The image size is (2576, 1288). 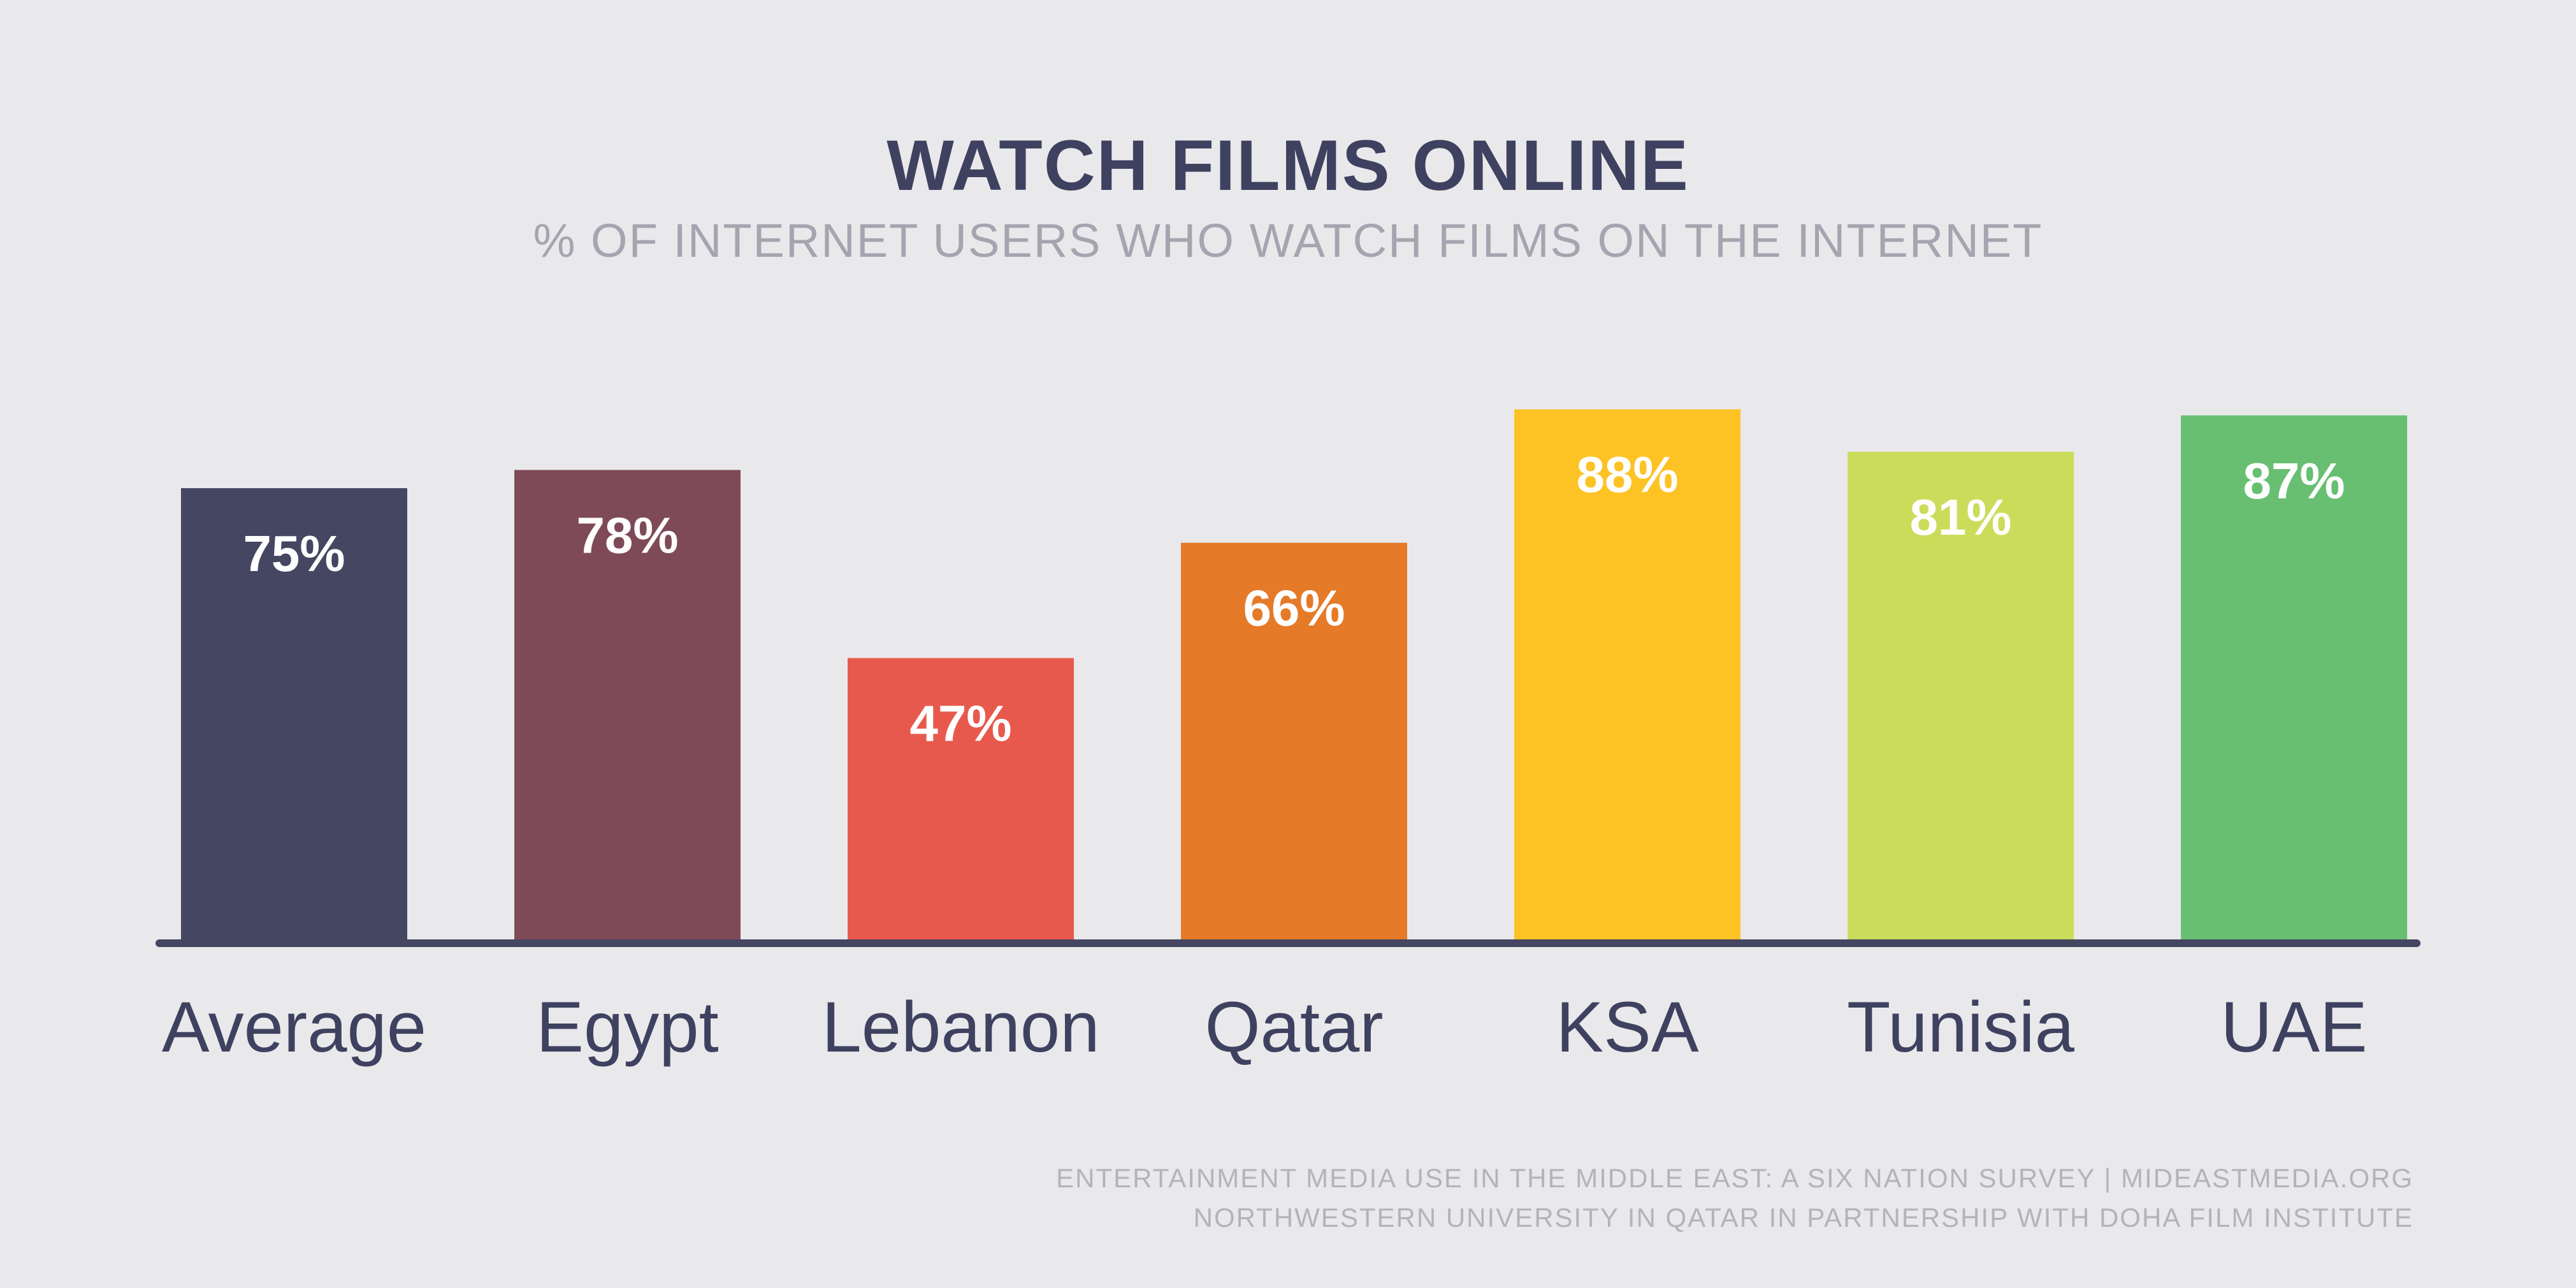 What do you see at coordinates (960, 723) in the screenshot?
I see `value-label-lebanon: 47%` at bounding box center [960, 723].